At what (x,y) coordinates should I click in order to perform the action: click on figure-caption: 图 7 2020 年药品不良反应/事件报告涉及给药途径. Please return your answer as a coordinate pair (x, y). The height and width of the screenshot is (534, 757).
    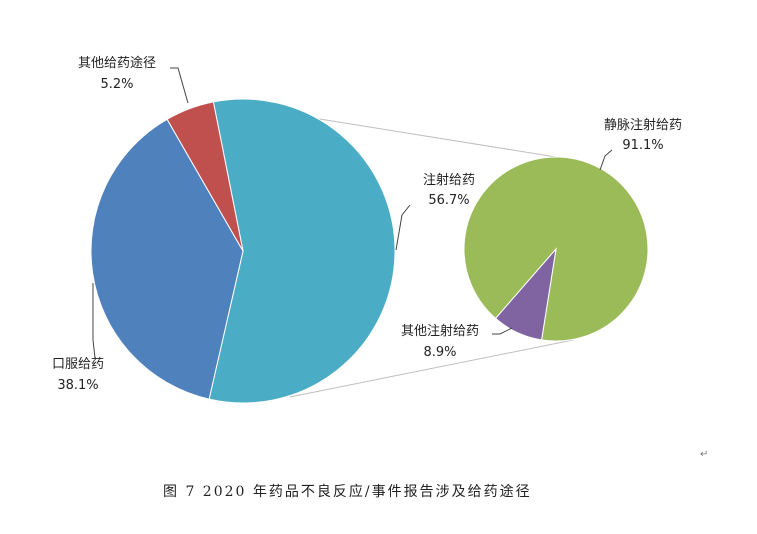
    Looking at the image, I should click on (347, 491).